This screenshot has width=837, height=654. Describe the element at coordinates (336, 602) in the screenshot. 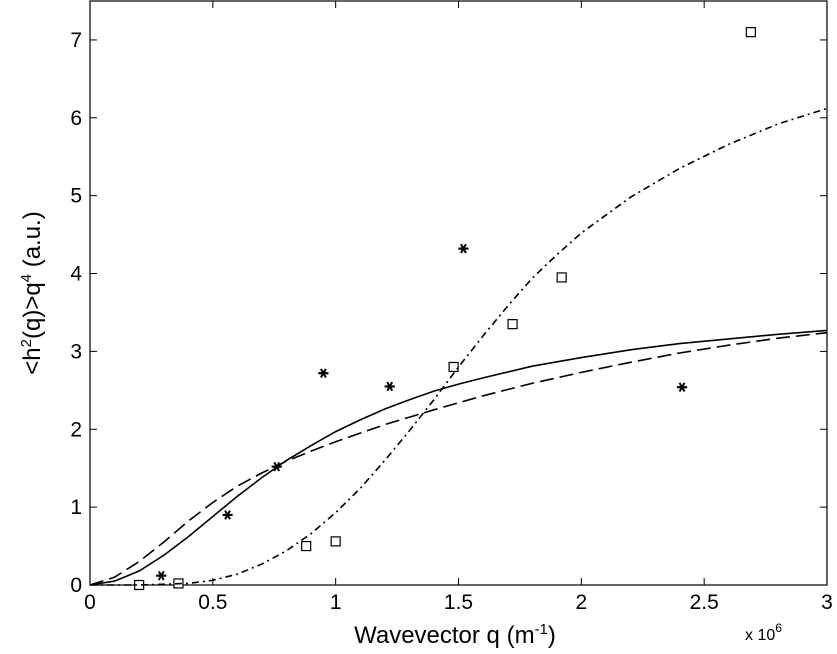

I see `x-tick-label: 1` at that location.